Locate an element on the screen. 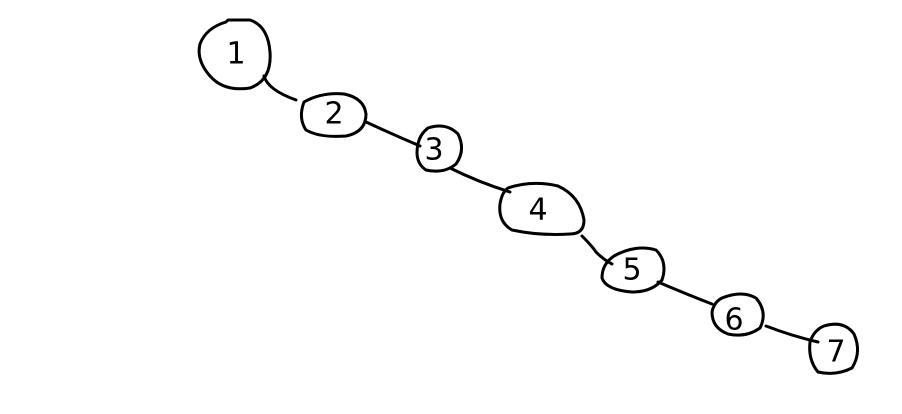 This screenshot has width=902, height=414. node-5: 5 is located at coordinates (633, 270).